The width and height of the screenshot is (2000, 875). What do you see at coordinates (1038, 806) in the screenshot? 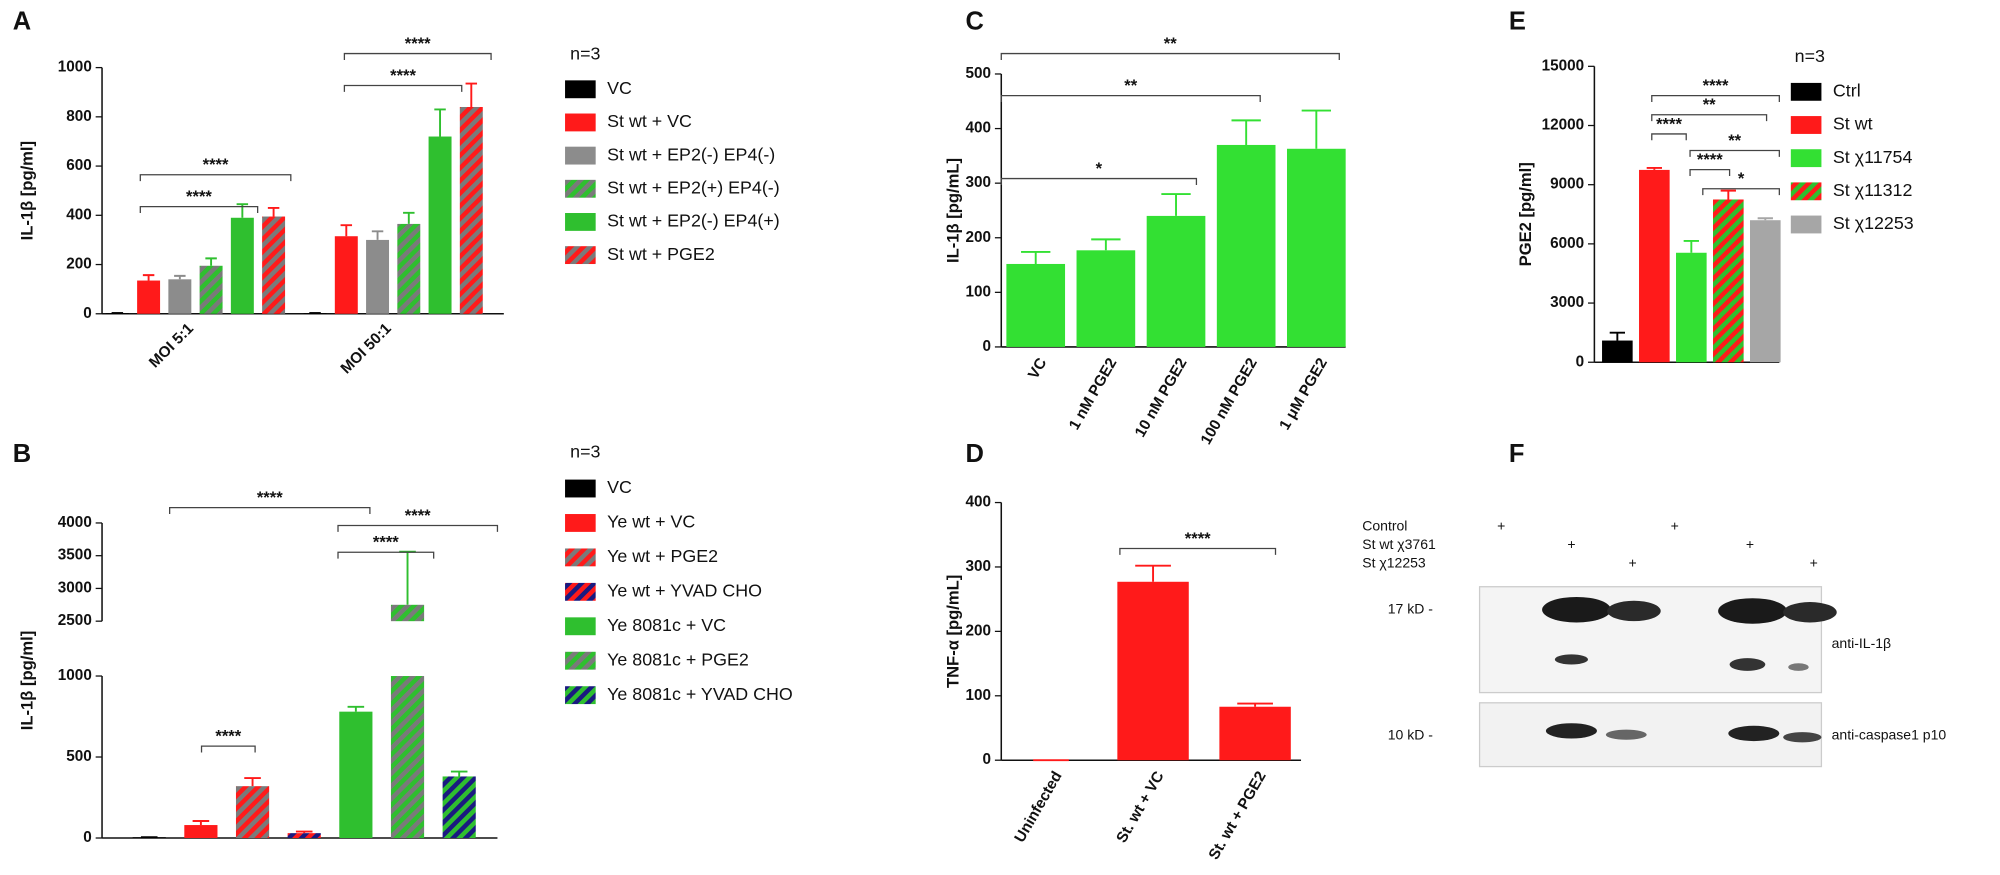
I see `x-tick-label: Uninfected` at bounding box center [1038, 806].